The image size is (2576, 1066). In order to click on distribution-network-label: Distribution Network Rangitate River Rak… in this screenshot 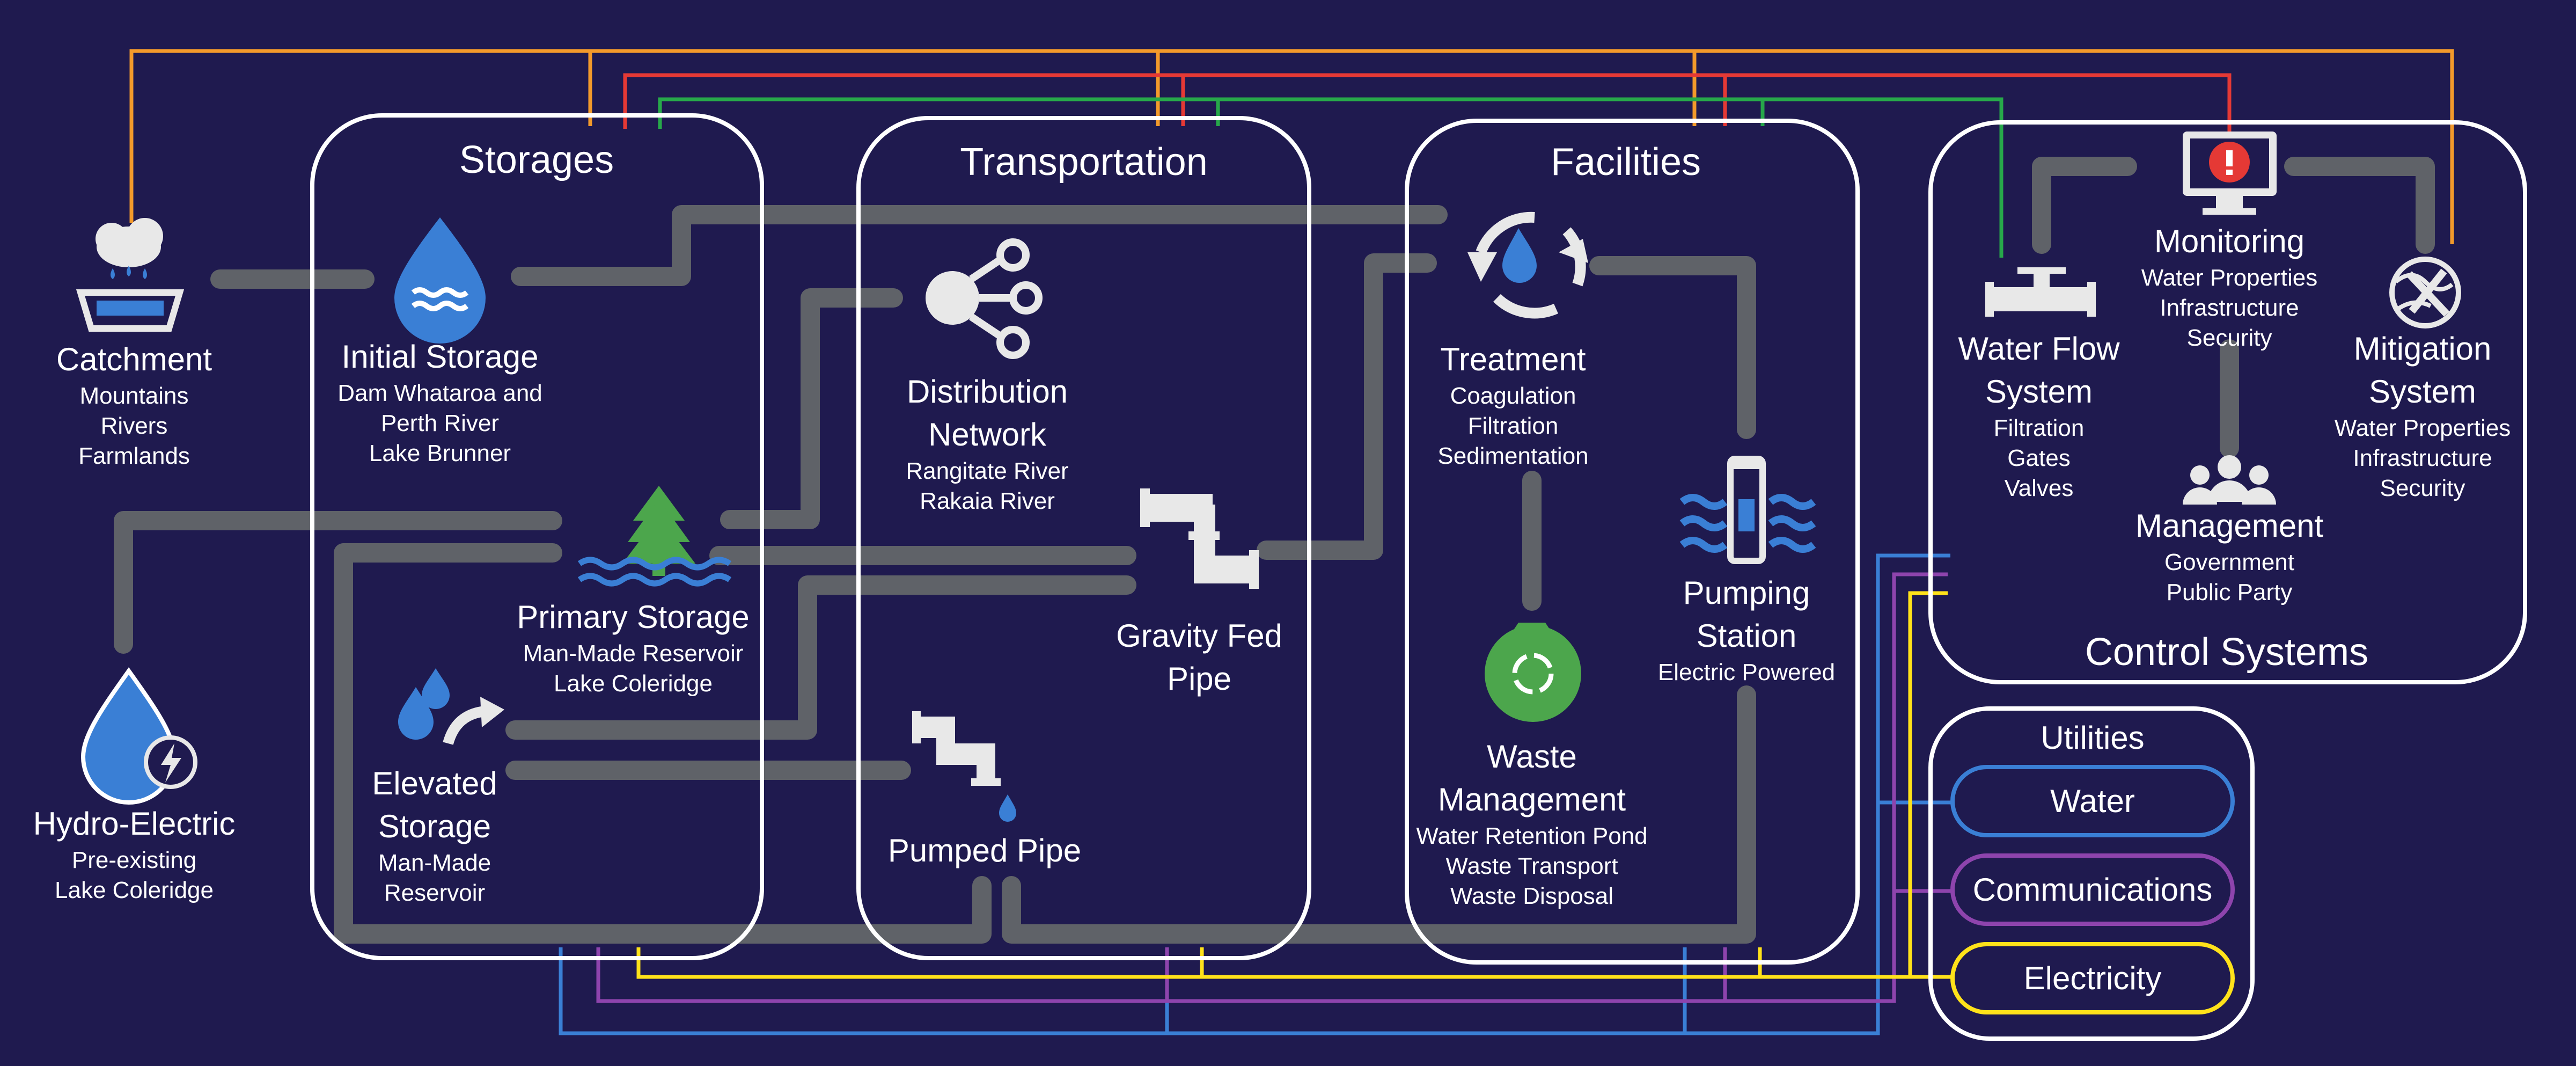, I will do `click(987, 443)`.